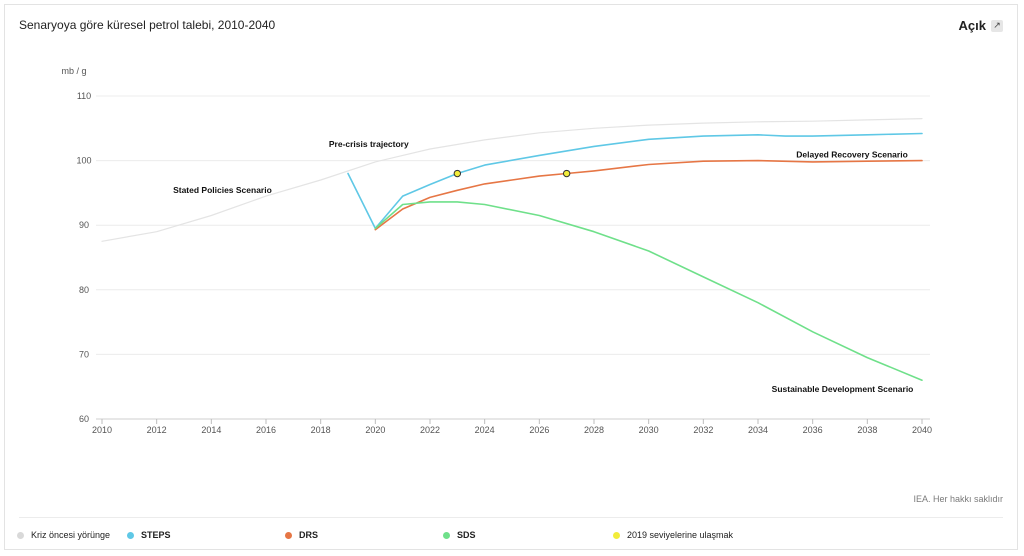 Image resolution: width=1024 pixels, height=556 pixels. What do you see at coordinates (73, 71) in the screenshot?
I see `y-axis-label: mb / g` at bounding box center [73, 71].